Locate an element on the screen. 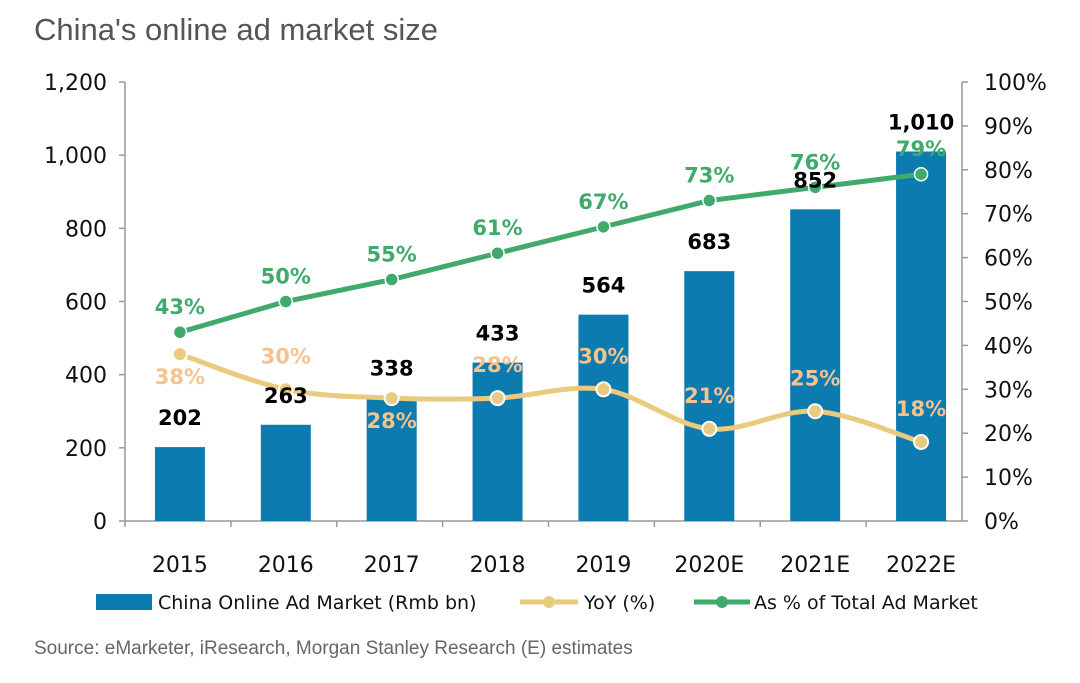  x-tick-label: 2019 is located at coordinates (603, 565).